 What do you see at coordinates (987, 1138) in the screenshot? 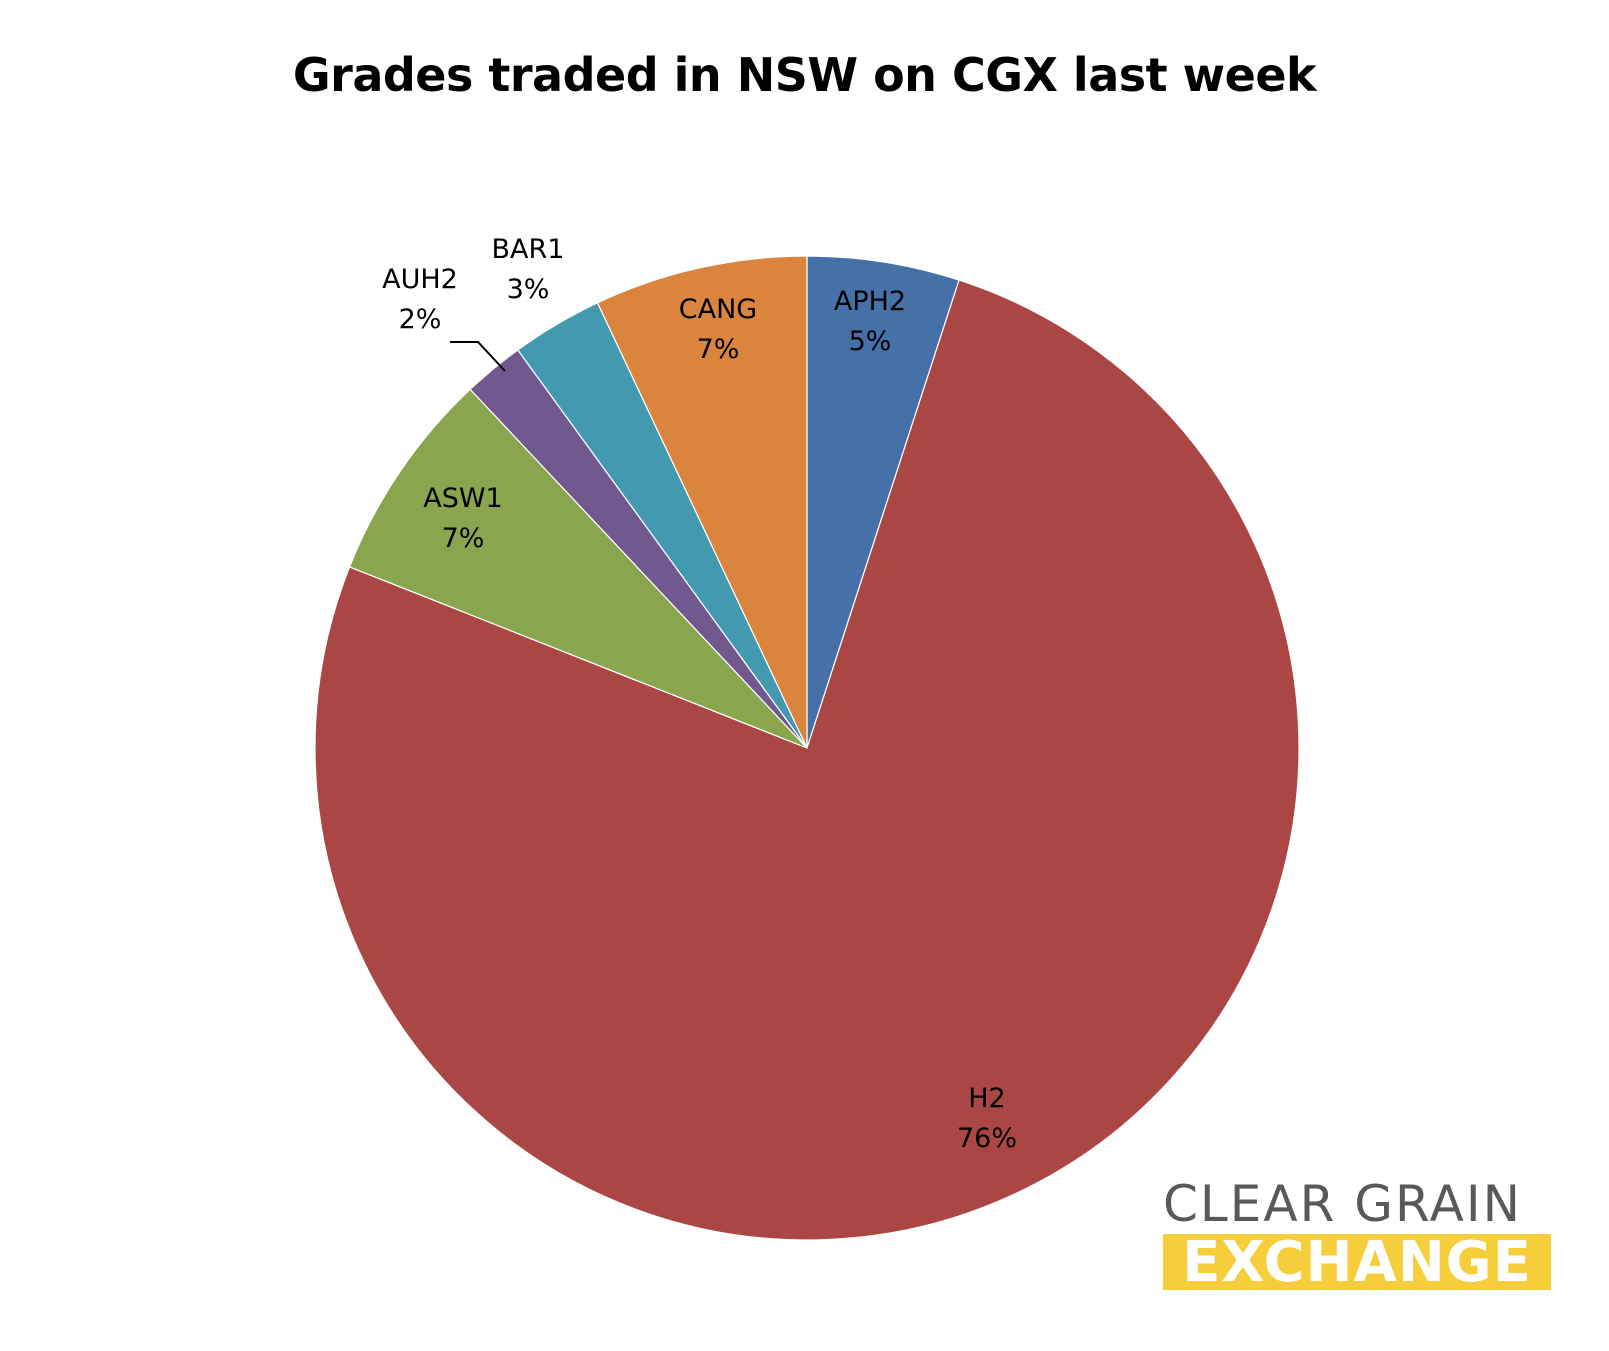
I see `slice-label-value-h2: 76%` at bounding box center [987, 1138].